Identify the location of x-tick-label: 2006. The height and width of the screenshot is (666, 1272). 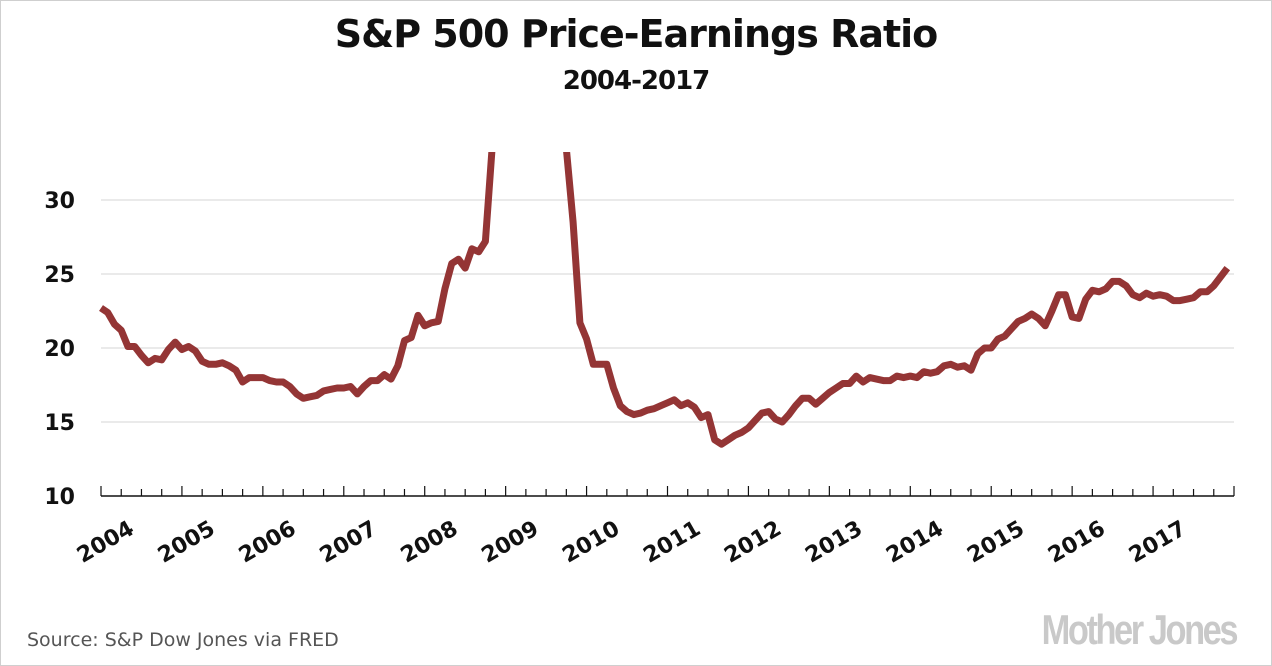
(268, 542).